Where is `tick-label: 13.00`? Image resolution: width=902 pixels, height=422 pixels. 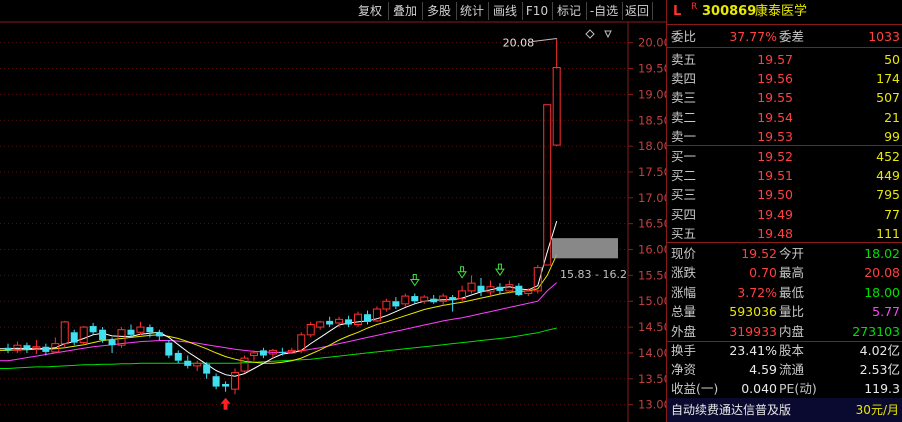
tick-label: 13.00 is located at coordinates (652, 405).